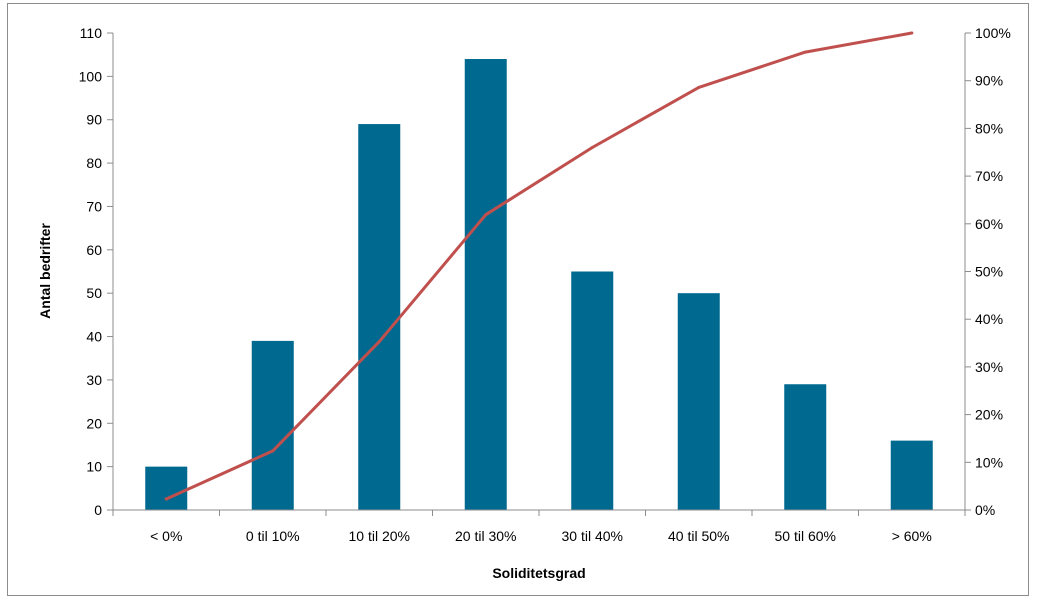 The image size is (1037, 599). Describe the element at coordinates (94, 163) in the screenshot. I see `y-tick-label: 80` at that location.